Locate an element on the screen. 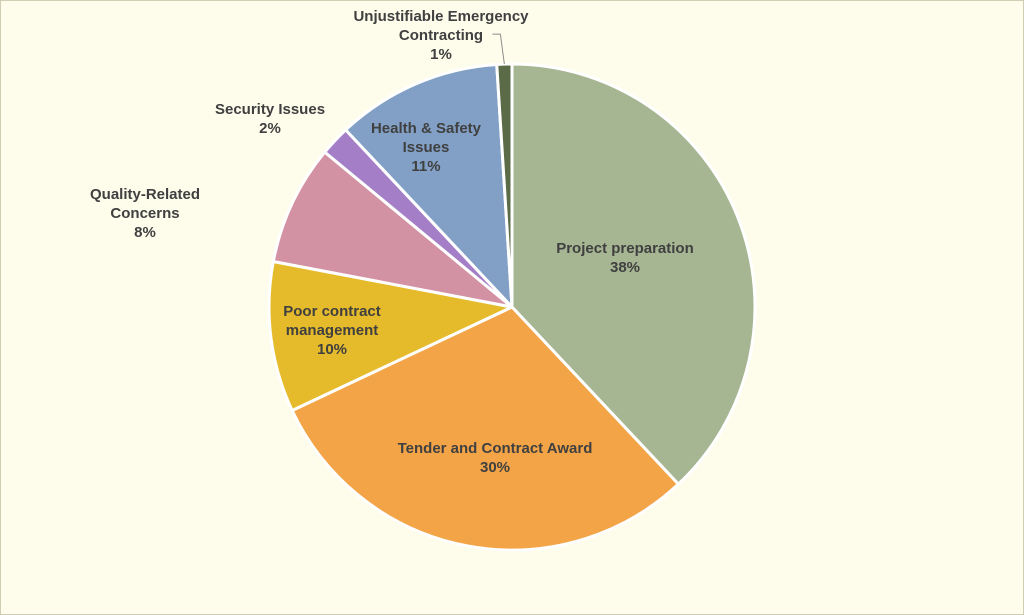 This screenshot has height=615, width=1024. leader-line-unjustifiable-emergency-contracting is located at coordinates (498, 49).